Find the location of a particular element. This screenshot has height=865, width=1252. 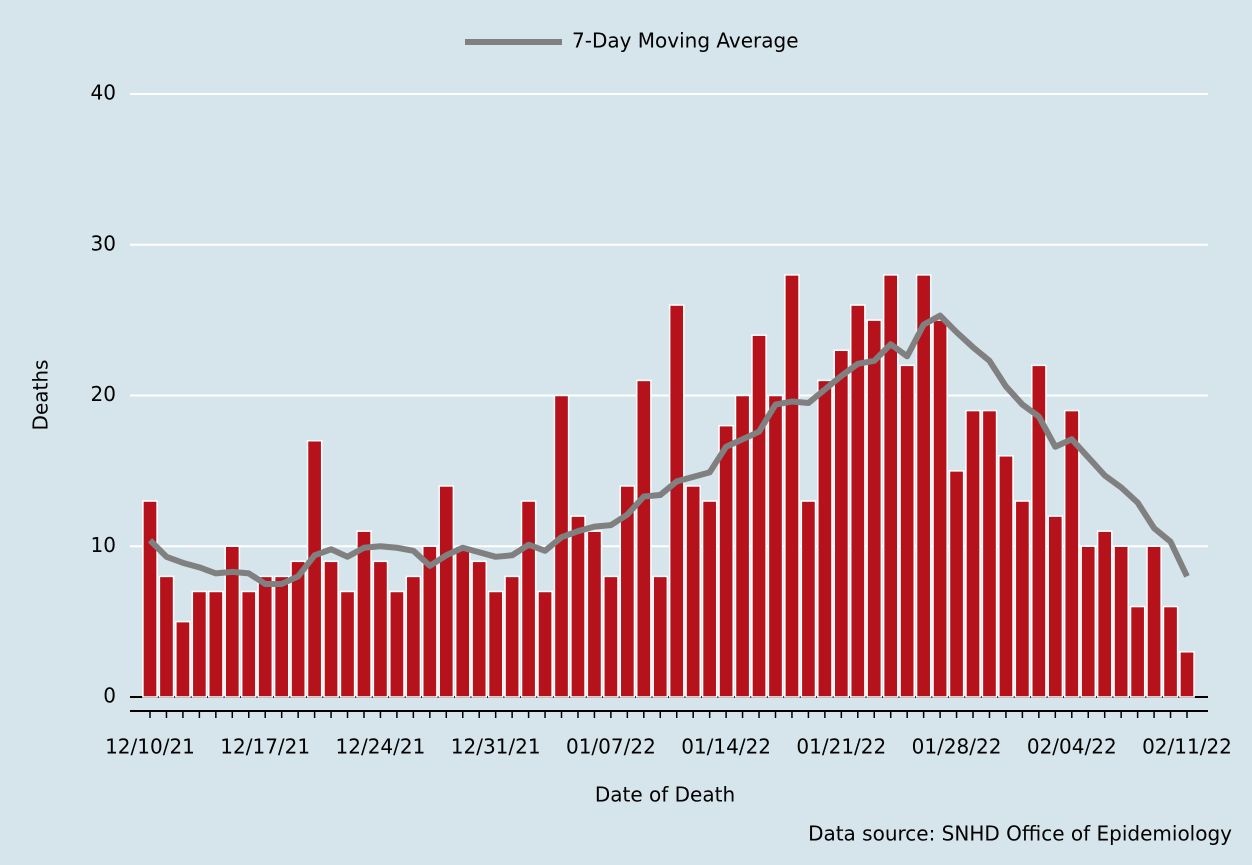

x-tick-label: 12/17/21 is located at coordinates (265, 747).